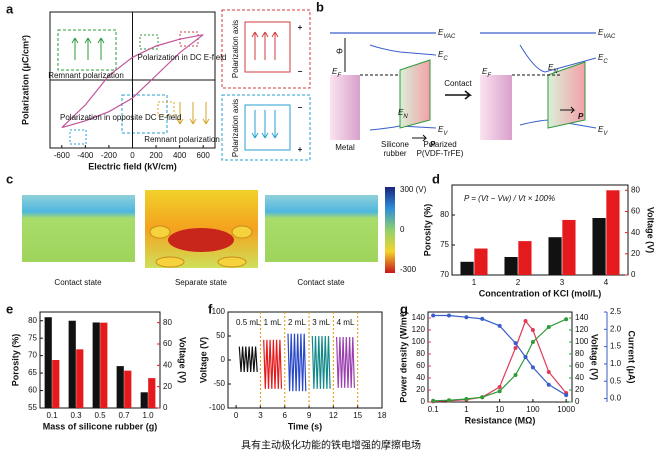 This screenshot has height=459, width=663. I want to click on panel-label: f, so click(210, 308).